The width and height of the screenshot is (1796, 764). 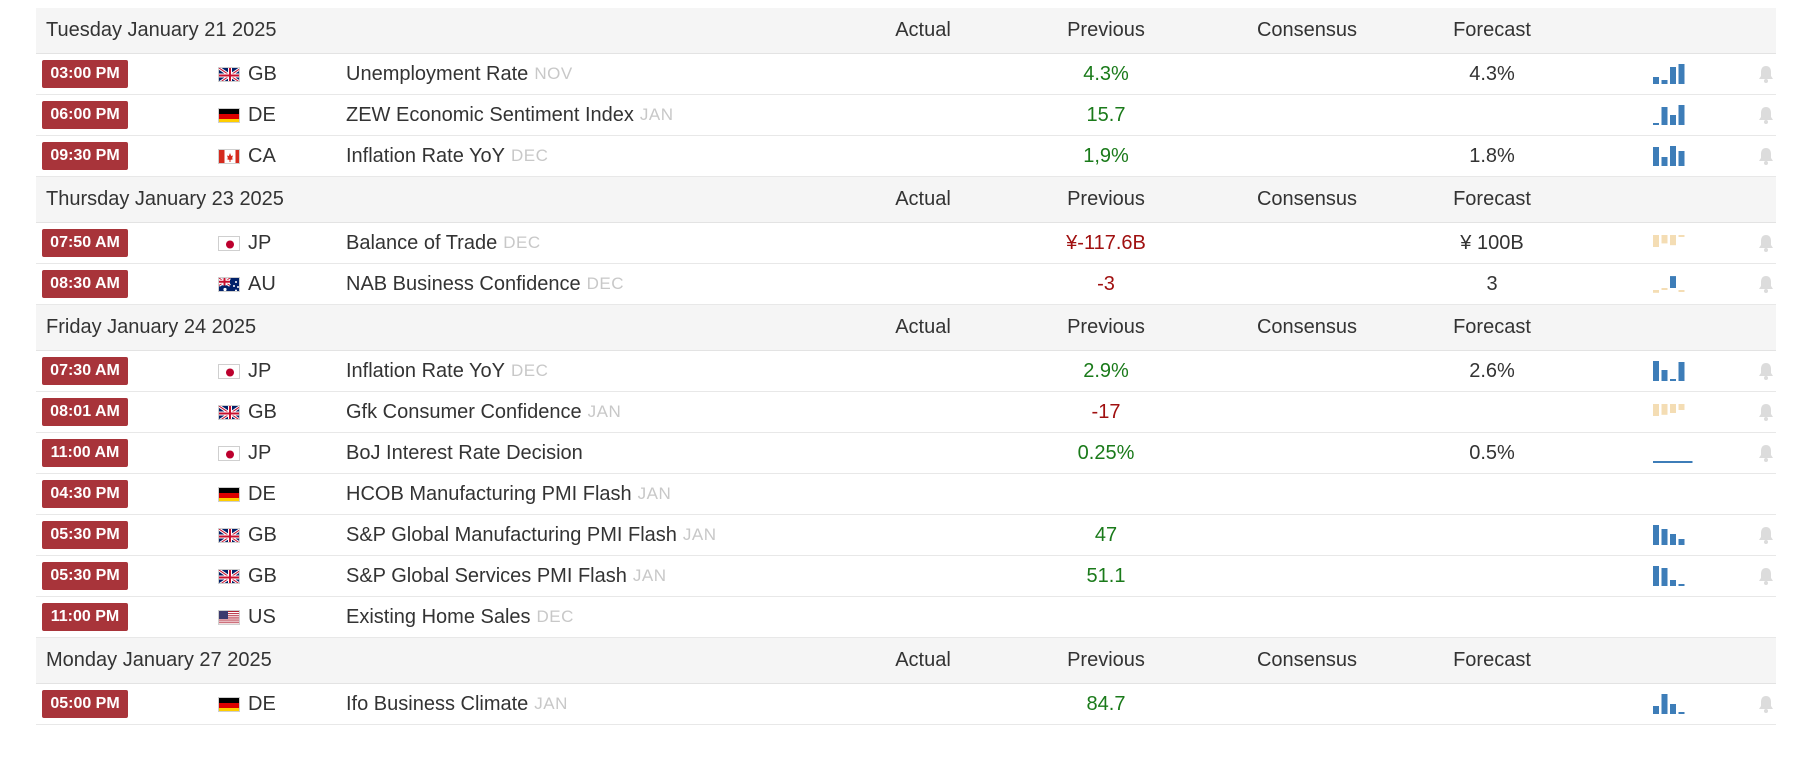 What do you see at coordinates (85, 371) in the screenshot?
I see `time-cell: 07:30 AM` at bounding box center [85, 371].